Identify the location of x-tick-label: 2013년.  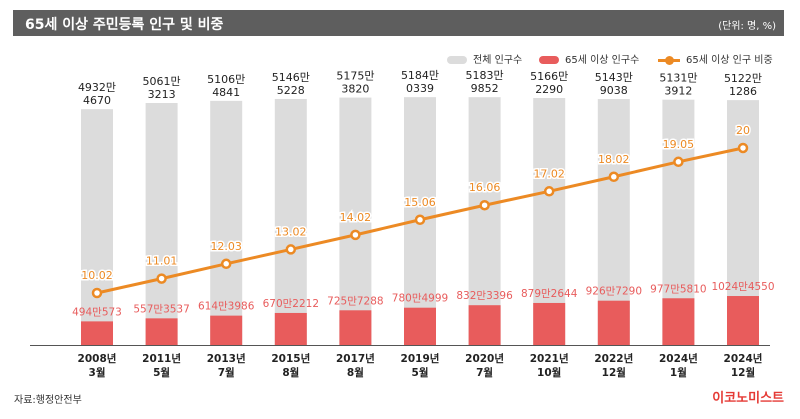
(226, 358).